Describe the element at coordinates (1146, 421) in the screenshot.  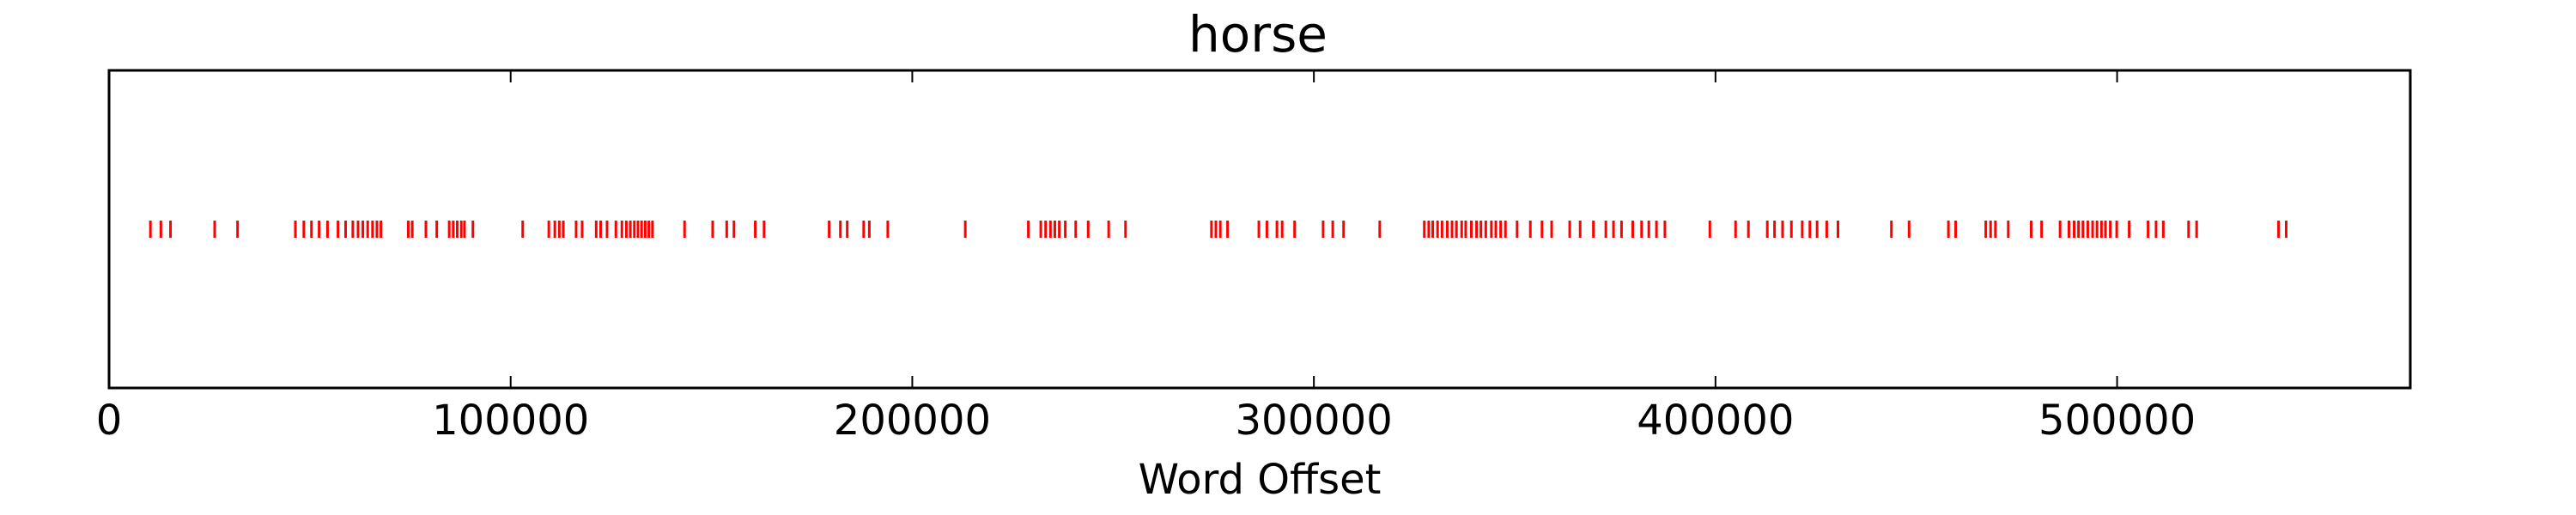
I see `x-axis-tick-labels: 0 100000 200000 300000 400000 500000` at that location.